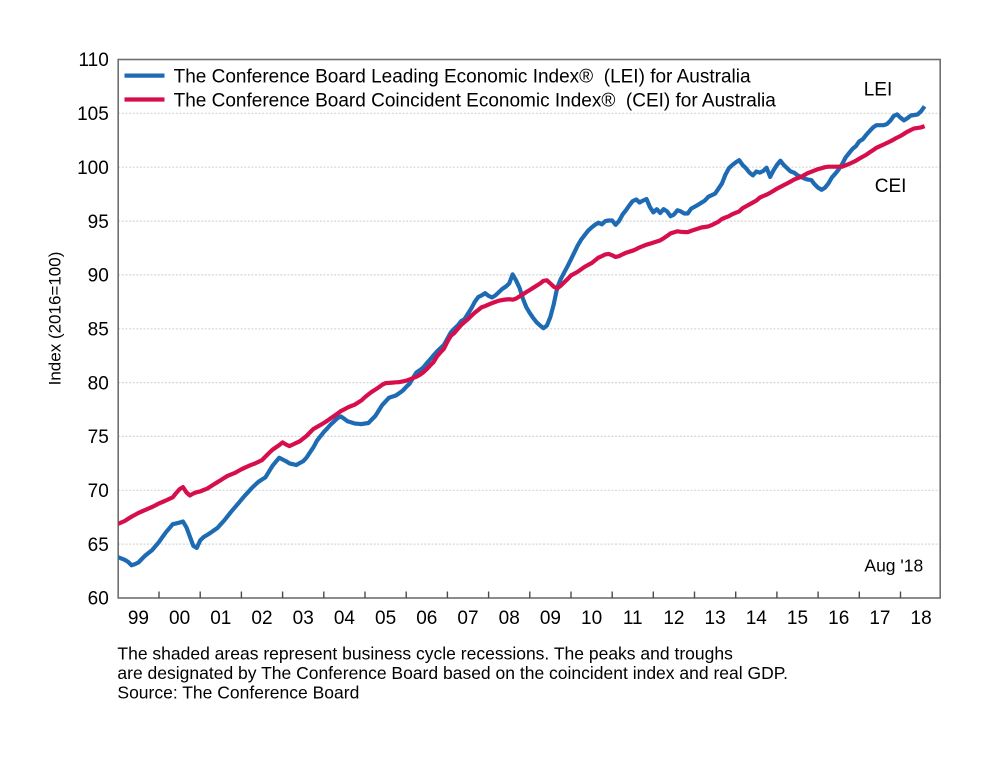  What do you see at coordinates (93, 168) in the screenshot?
I see `svg-text: 100` at bounding box center [93, 168].